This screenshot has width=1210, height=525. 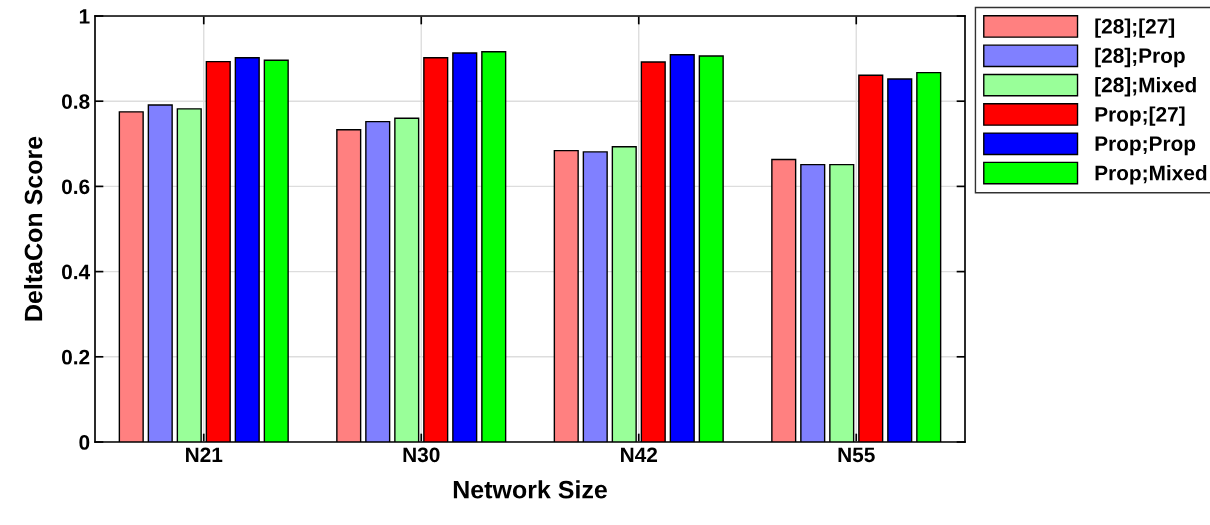 What do you see at coordinates (1140, 116) in the screenshot?
I see `legend-label: Prop;[27]` at bounding box center [1140, 116].